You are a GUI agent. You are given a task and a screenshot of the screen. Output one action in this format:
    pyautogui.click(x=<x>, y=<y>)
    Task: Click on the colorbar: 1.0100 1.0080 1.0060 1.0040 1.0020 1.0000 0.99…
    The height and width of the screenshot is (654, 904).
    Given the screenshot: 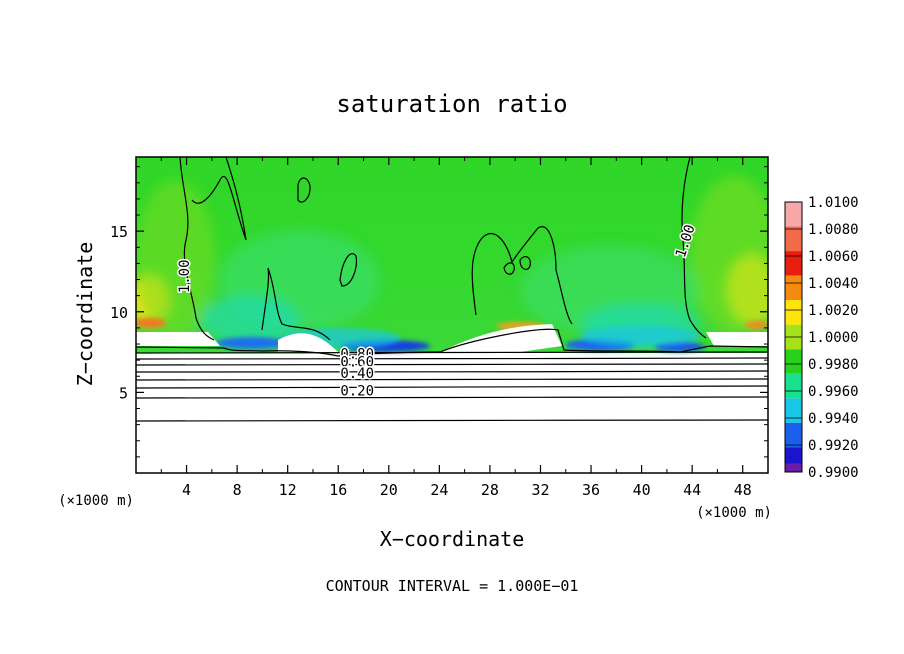 What is the action you would take?
    pyautogui.click(x=821, y=338)
    